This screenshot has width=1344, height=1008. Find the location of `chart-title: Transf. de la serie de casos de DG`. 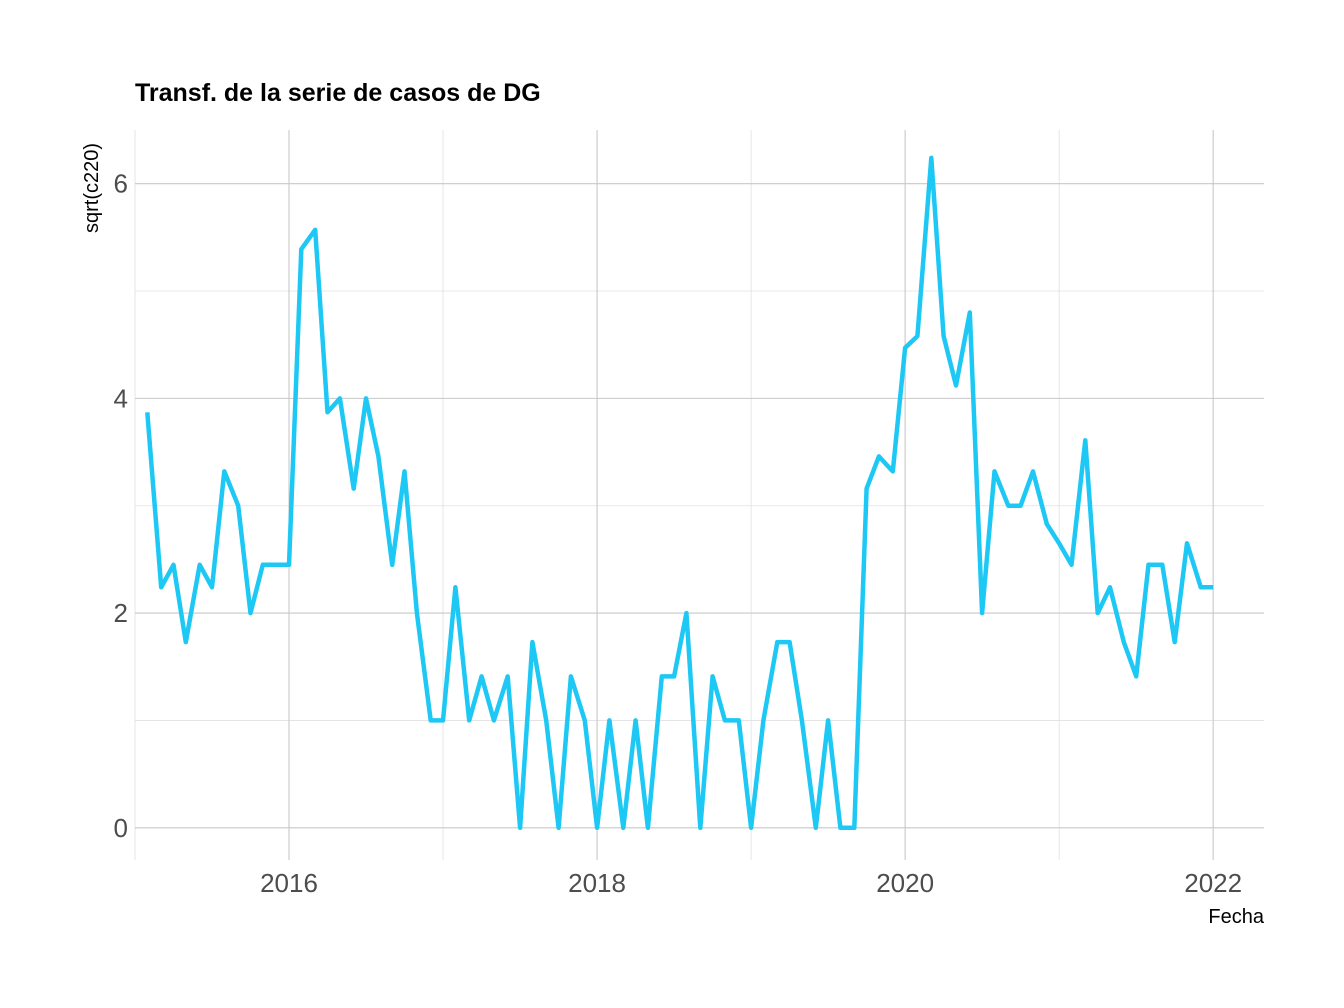

chart-title: Transf. de la serie de casos de DG is located at coordinates (338, 93).